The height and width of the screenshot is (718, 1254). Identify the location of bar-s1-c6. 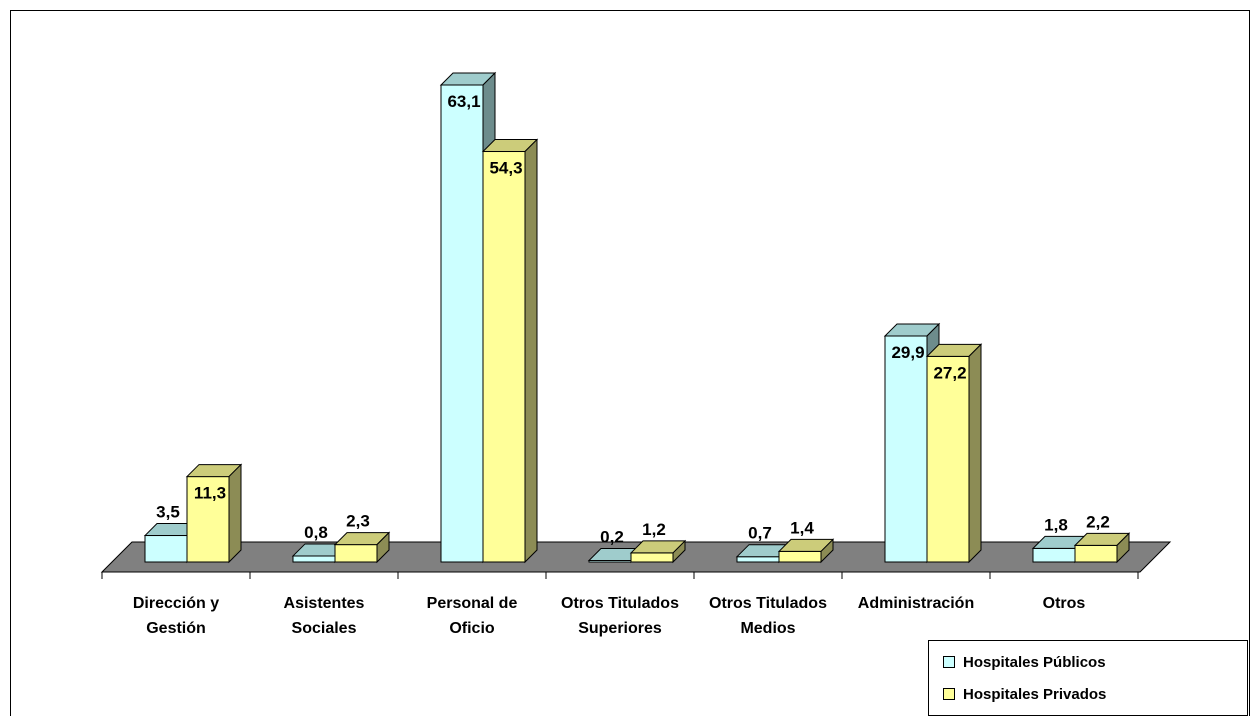
(1102, 548).